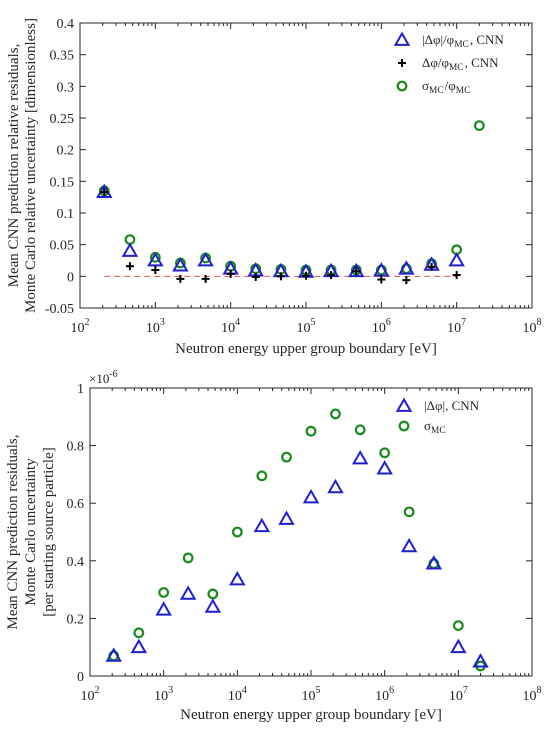 The height and width of the screenshot is (729, 550). Describe the element at coordinates (31, 532) in the screenshot. I see `y-axis-label: Monte Carlo uncertainty` at that location.